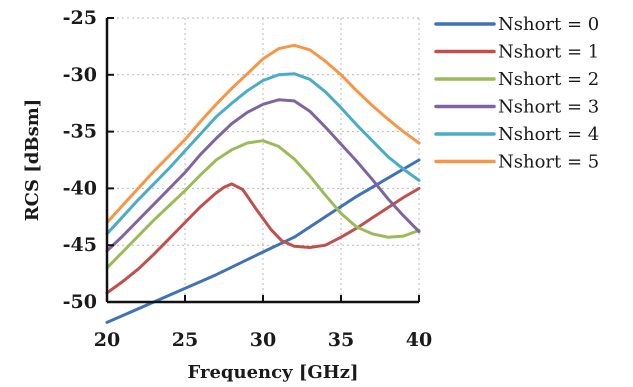 This screenshot has height=387, width=633. Describe the element at coordinates (263, 340) in the screenshot. I see `x-tick-label: 30` at that location.